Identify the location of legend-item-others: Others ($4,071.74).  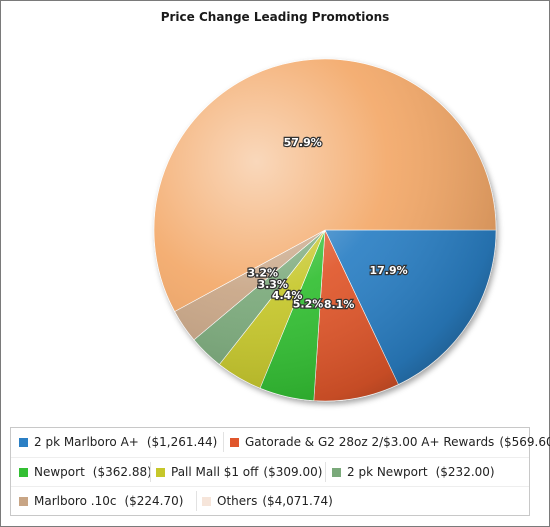
(263, 501).